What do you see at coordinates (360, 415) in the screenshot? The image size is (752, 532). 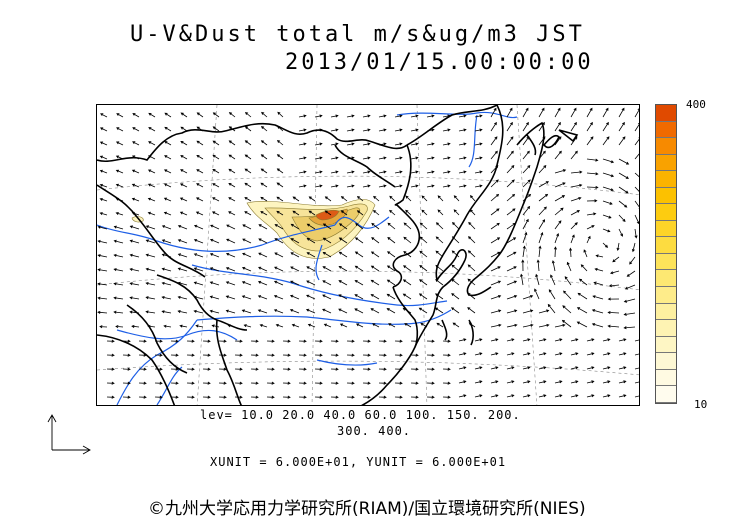 I see `contour-levels-line1: lev= 10.0 20.0 40.0 60.0 100. 150. 200.` at bounding box center [360, 415].